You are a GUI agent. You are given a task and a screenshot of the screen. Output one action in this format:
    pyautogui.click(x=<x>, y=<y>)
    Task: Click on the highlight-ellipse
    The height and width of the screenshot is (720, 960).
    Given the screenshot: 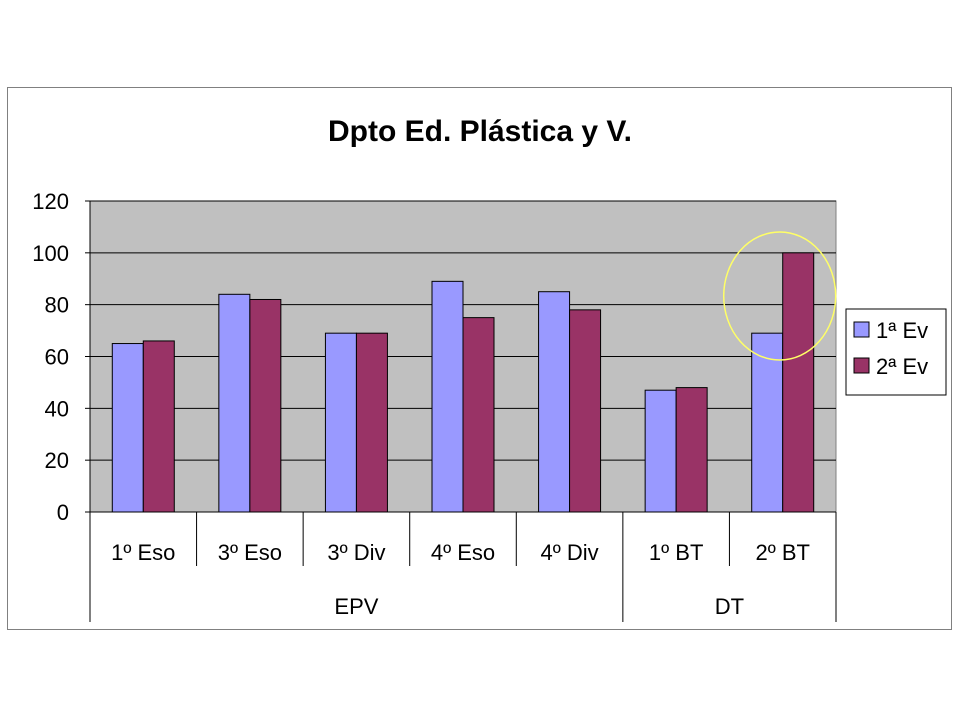 What is the action you would take?
    pyautogui.click(x=779, y=296)
    